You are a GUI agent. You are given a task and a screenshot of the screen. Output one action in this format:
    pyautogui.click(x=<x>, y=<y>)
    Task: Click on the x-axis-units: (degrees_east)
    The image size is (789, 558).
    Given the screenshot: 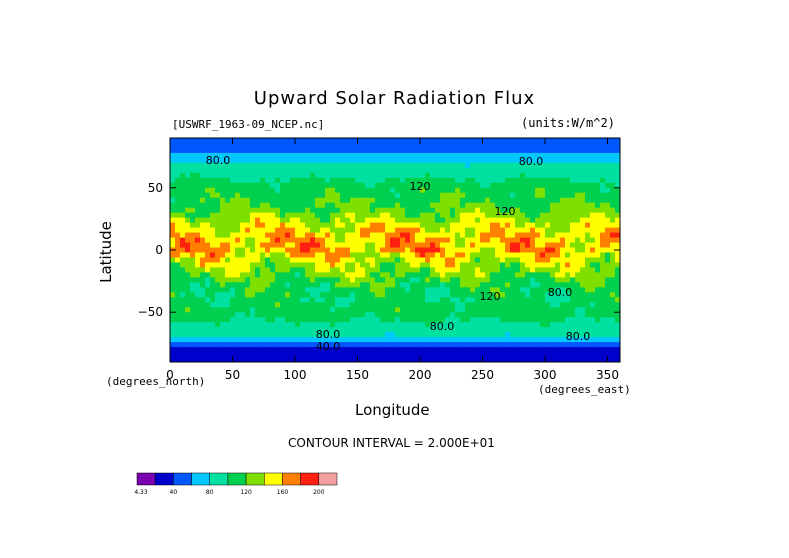 What is the action you would take?
    pyautogui.click(x=584, y=389)
    